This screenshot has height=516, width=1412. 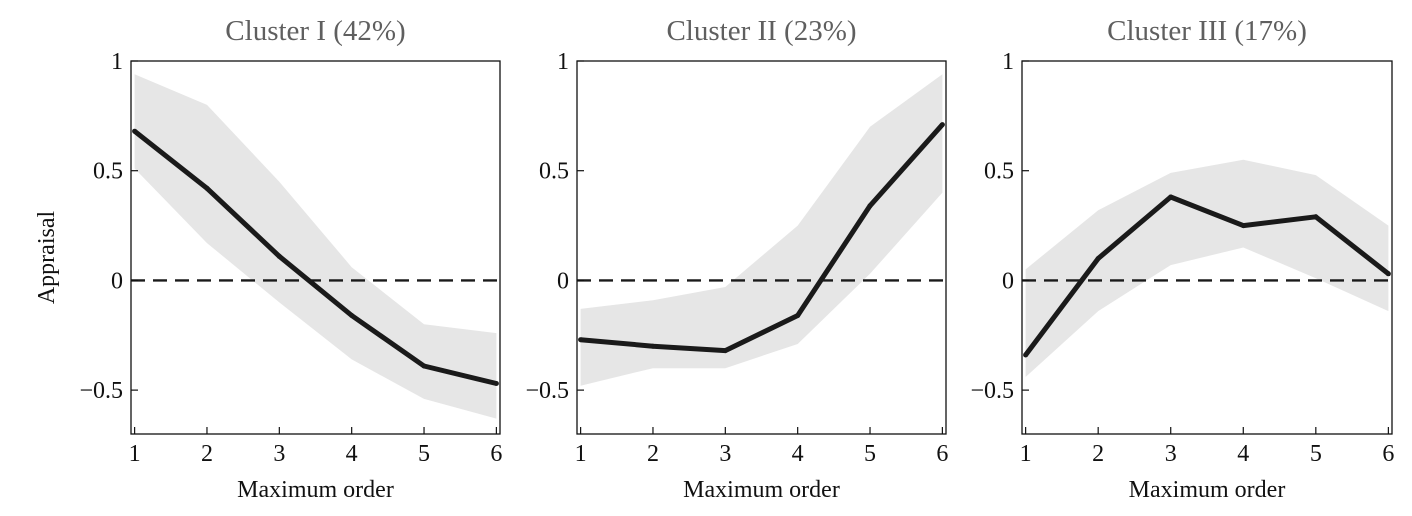 What do you see at coordinates (1207, 31) in the screenshot?
I see `panel-title: Cluster III (17%)` at bounding box center [1207, 31].